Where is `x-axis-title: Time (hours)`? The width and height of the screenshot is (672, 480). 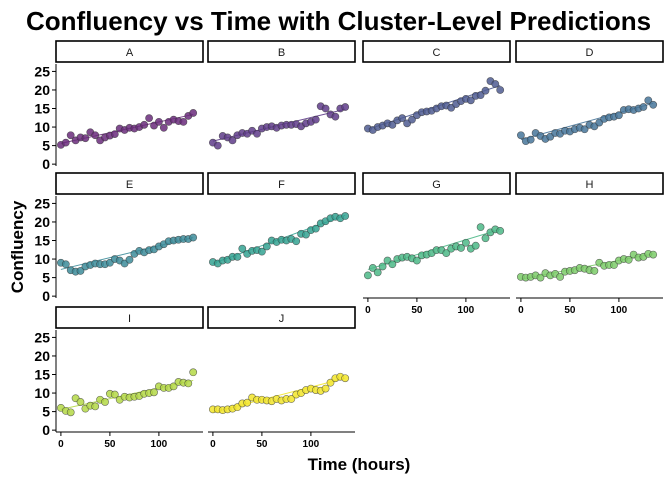 x-axis-title: Time (hours) is located at coordinates (359, 464).